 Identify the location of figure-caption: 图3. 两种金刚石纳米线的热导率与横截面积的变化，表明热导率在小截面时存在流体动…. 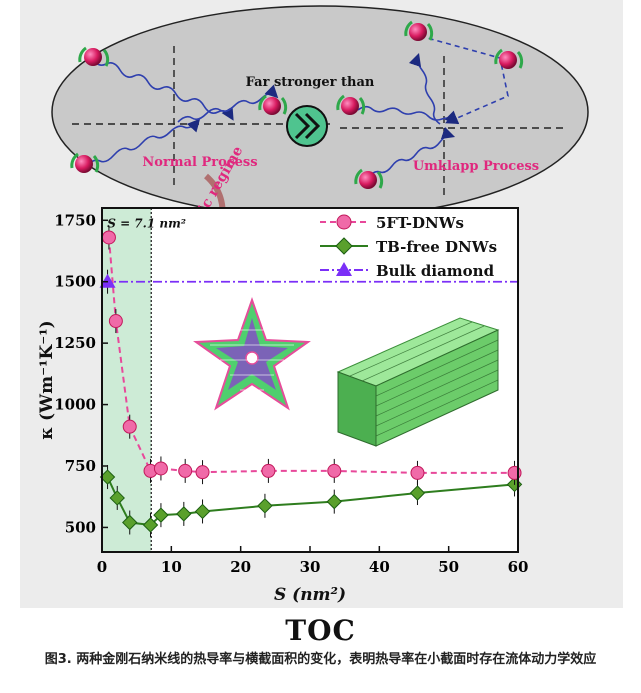
(320, 659).